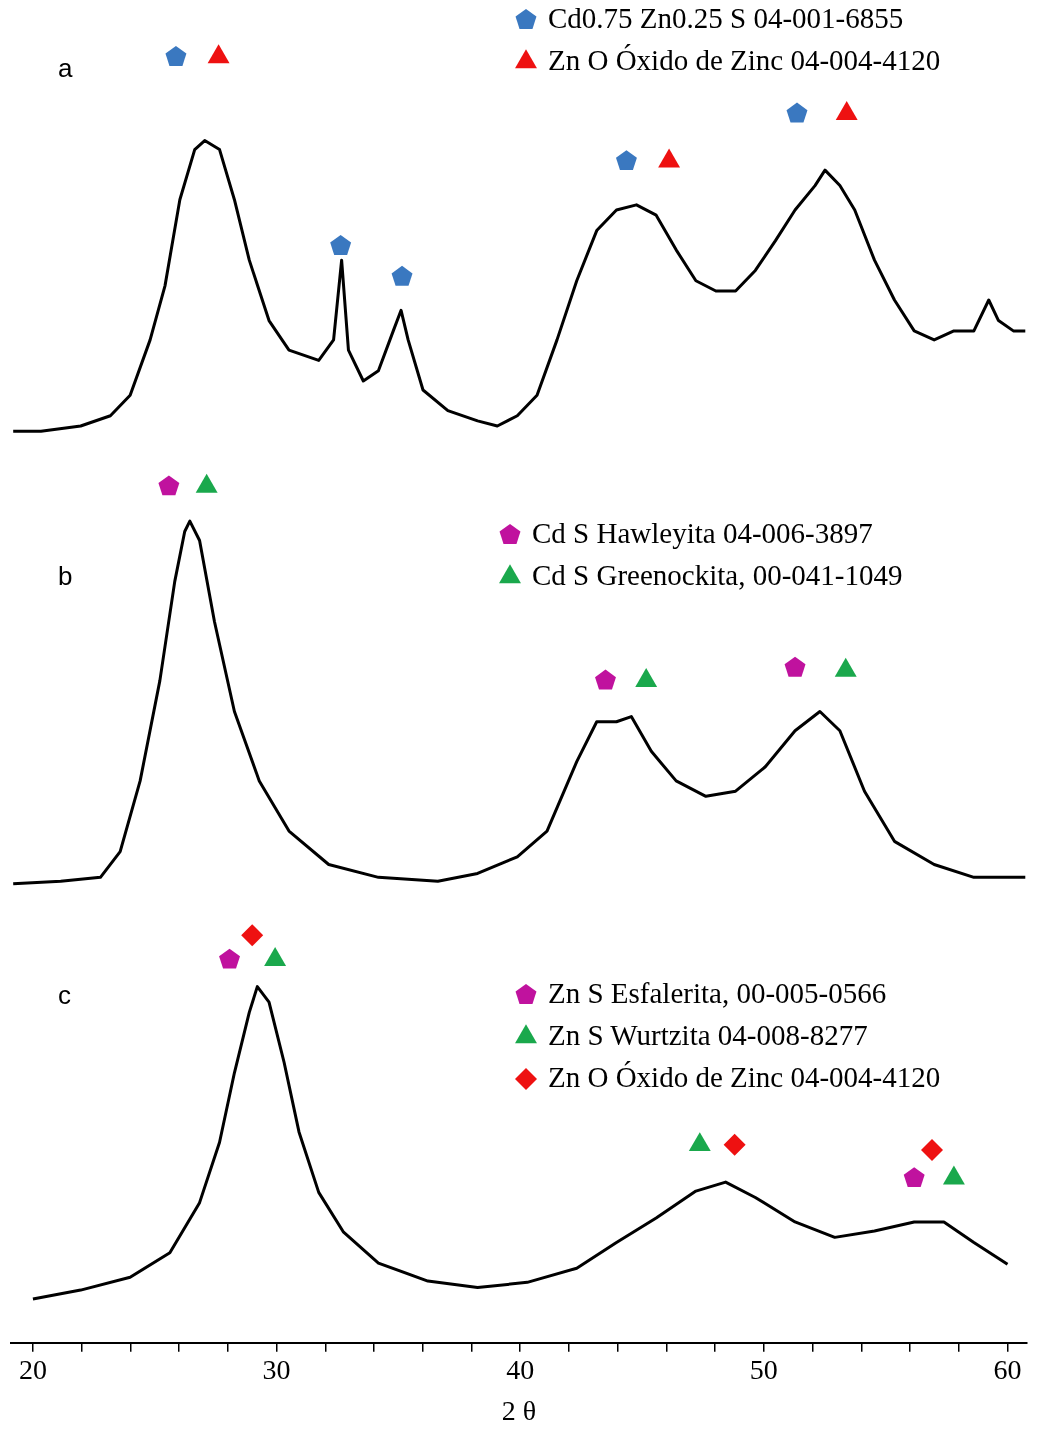  Describe the element at coordinates (276, 1369) in the screenshot. I see `x-tick-label: 30` at that location.